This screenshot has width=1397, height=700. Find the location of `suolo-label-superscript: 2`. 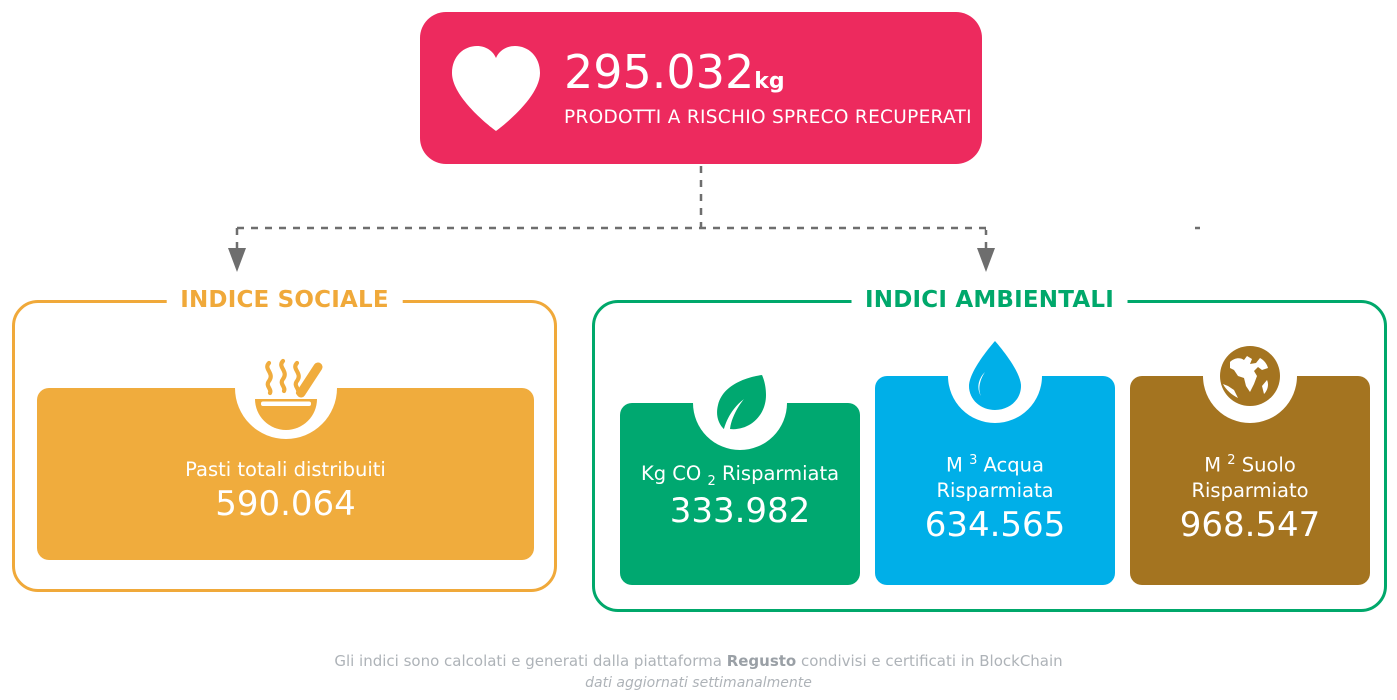

suolo-label-superscript: 2 is located at coordinates (1231, 460).